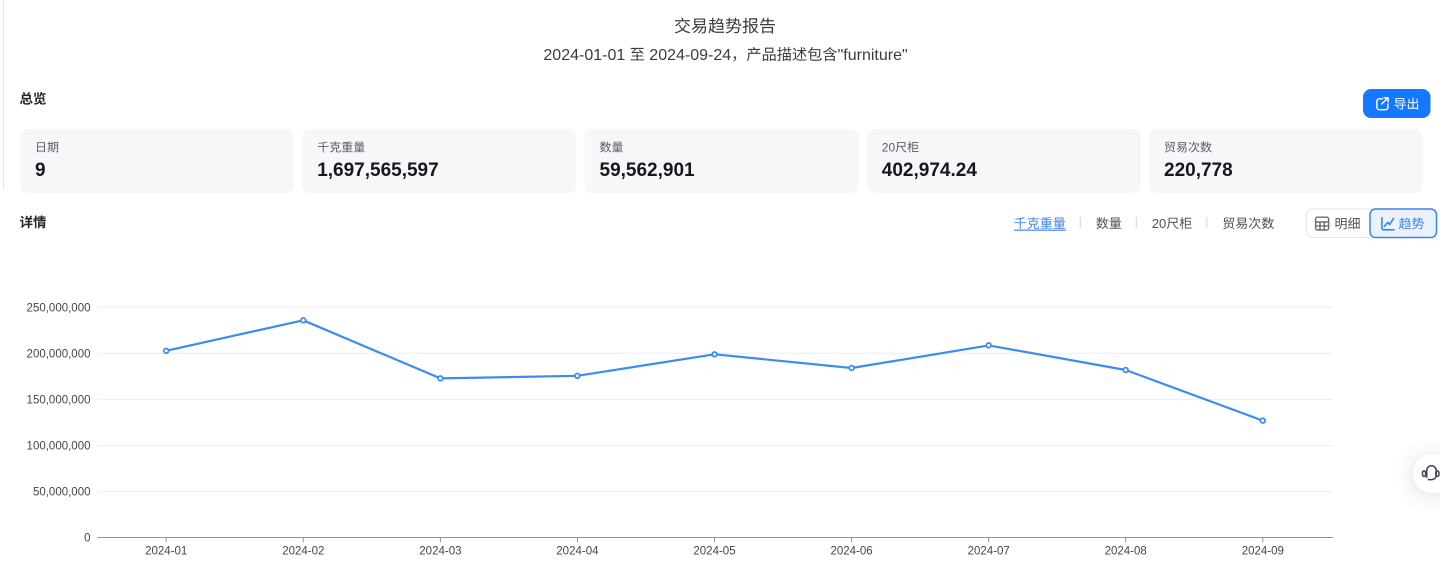 This screenshot has height=588, width=1440. Describe the element at coordinates (584, 55) in the screenshot. I see `svg-text: 2024-01-01` at that location.